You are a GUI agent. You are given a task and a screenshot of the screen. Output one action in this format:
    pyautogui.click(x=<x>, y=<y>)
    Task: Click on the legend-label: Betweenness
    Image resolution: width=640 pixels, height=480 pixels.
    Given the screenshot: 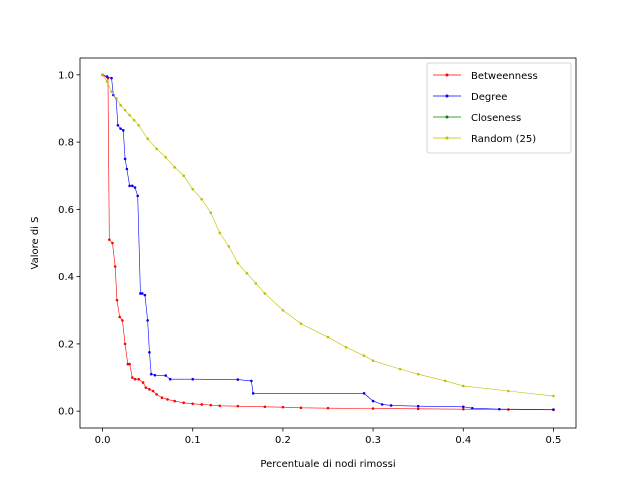 What is the action you would take?
    pyautogui.click(x=504, y=76)
    